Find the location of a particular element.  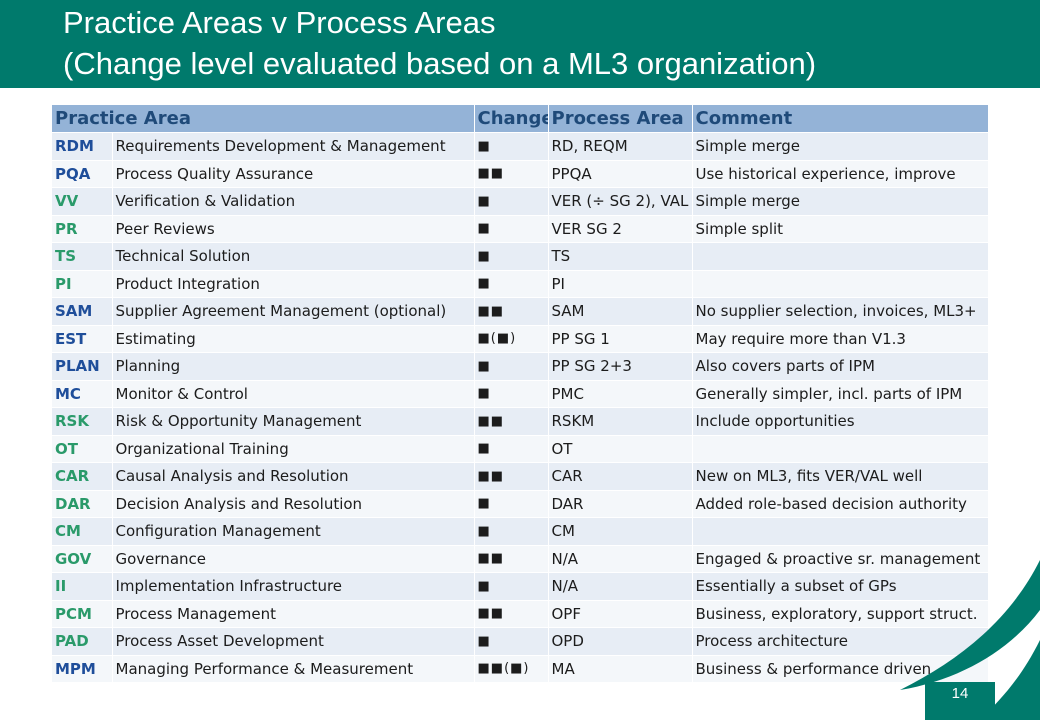

table-row: PR Peer Reviews ■ VER SG 2 Simple split is located at coordinates (520, 228).